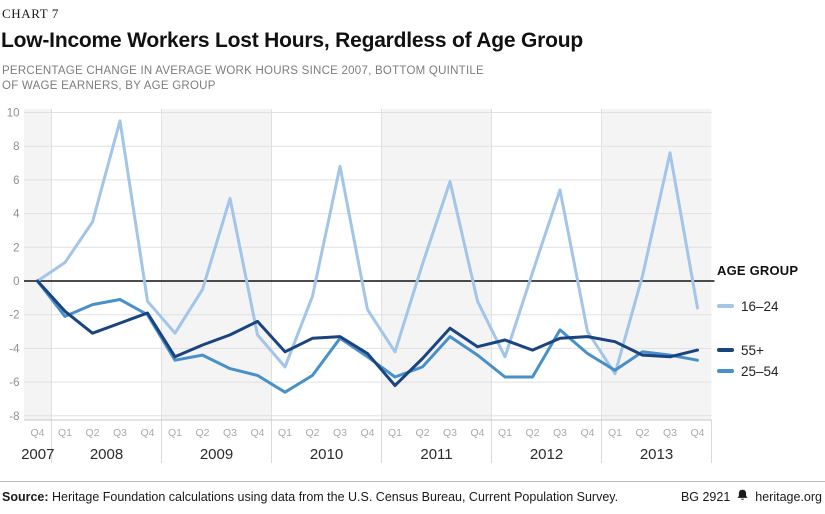 The image size is (825, 514). Describe the element at coordinates (705, 497) in the screenshot. I see `doc-id: BG 2921` at that location.